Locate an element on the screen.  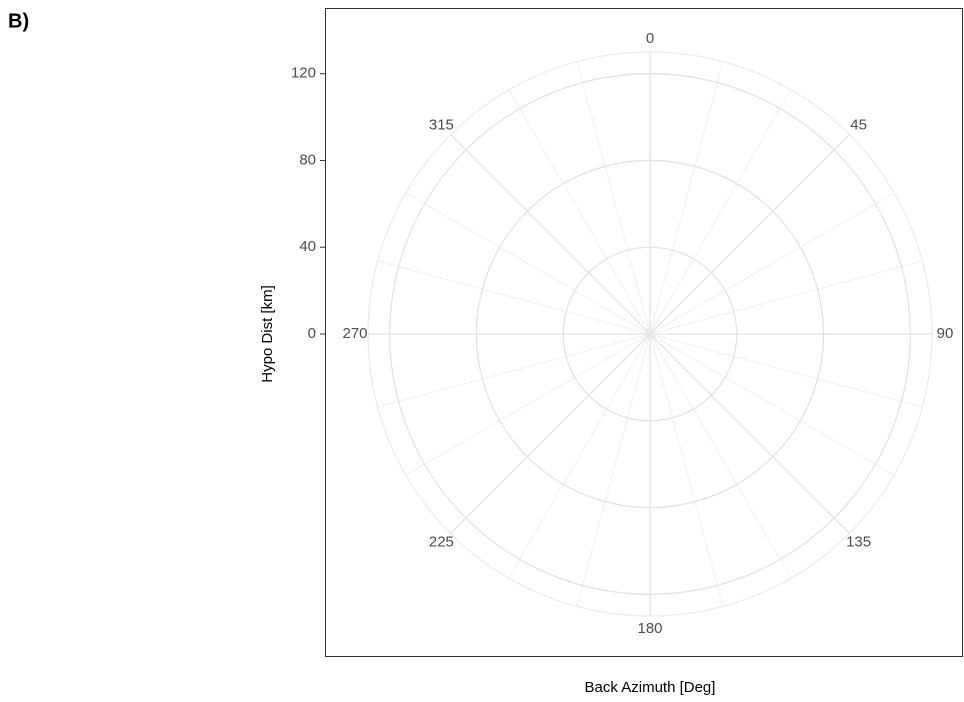
angle-tick-label: 225 is located at coordinates (441, 542).